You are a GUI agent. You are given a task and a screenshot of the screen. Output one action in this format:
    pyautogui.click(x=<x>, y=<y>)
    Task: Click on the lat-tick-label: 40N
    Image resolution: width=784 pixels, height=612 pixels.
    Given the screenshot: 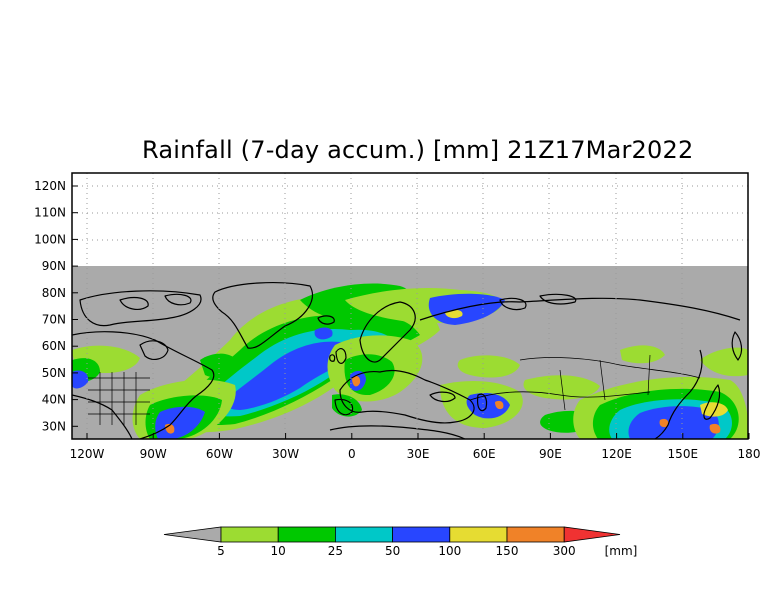 What is the action you would take?
    pyautogui.click(x=54, y=400)
    